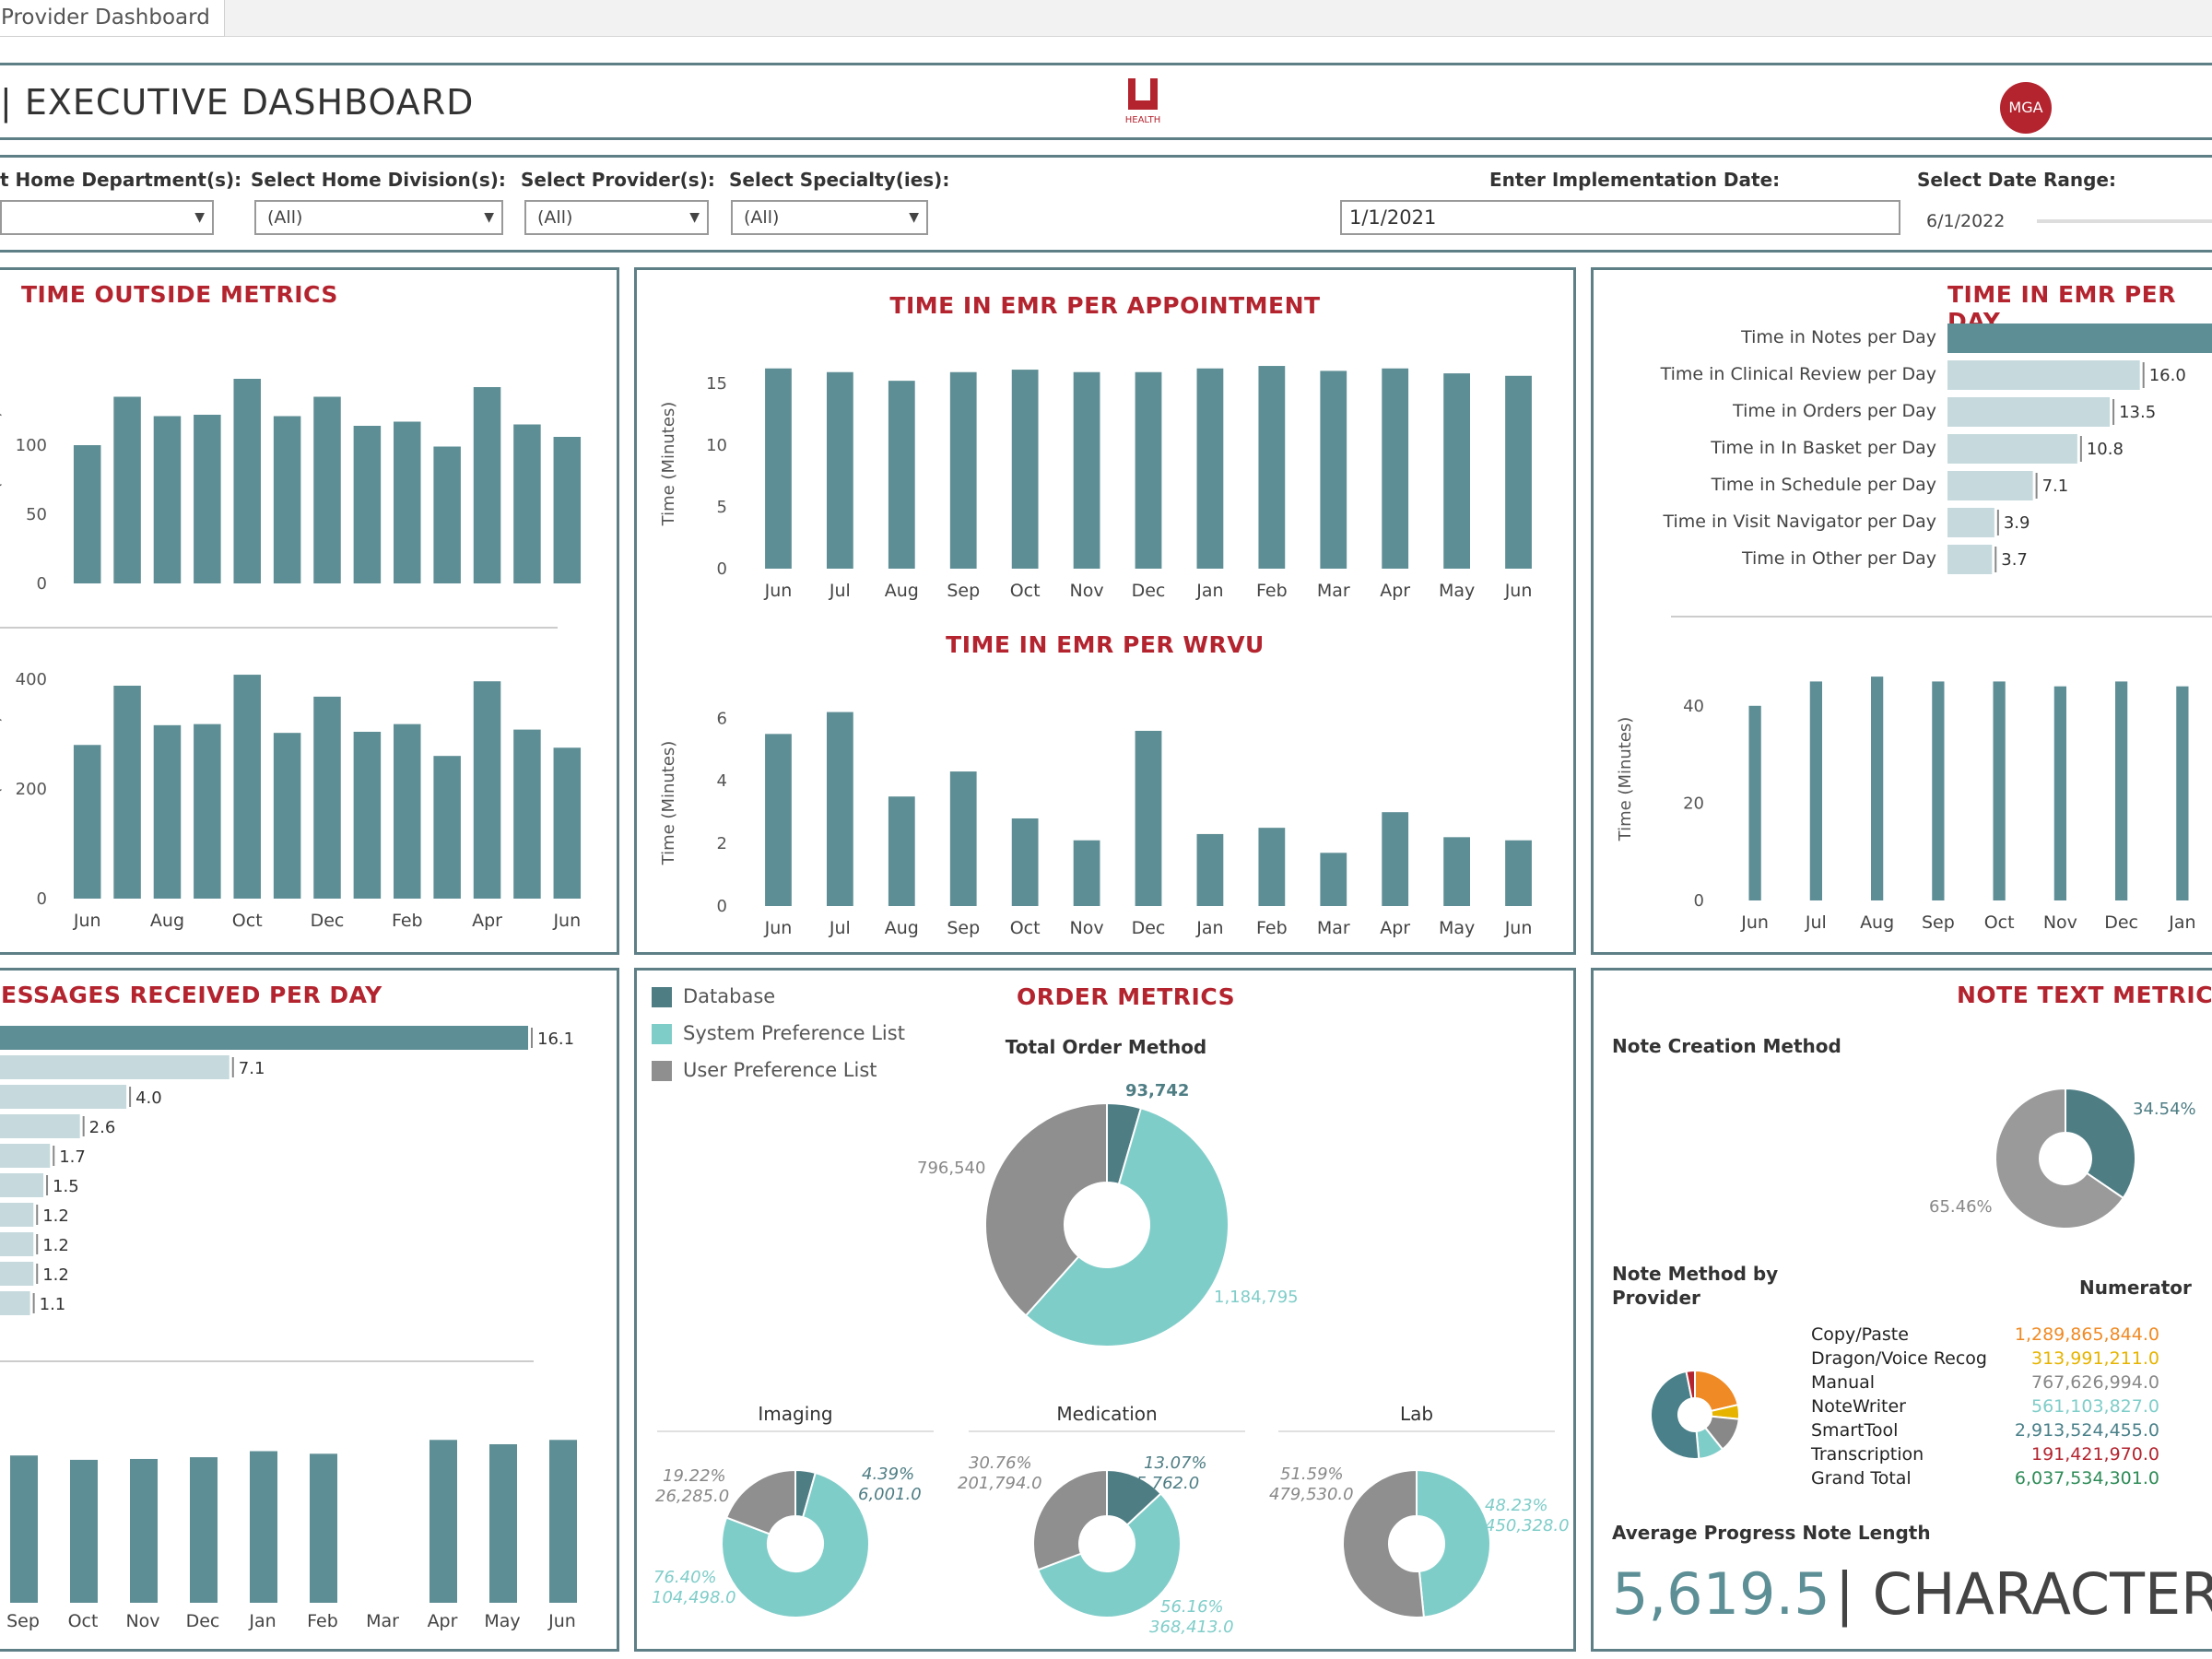 The height and width of the screenshot is (1659, 2212). I want to click on data-label: 16.0, so click(2167, 375).